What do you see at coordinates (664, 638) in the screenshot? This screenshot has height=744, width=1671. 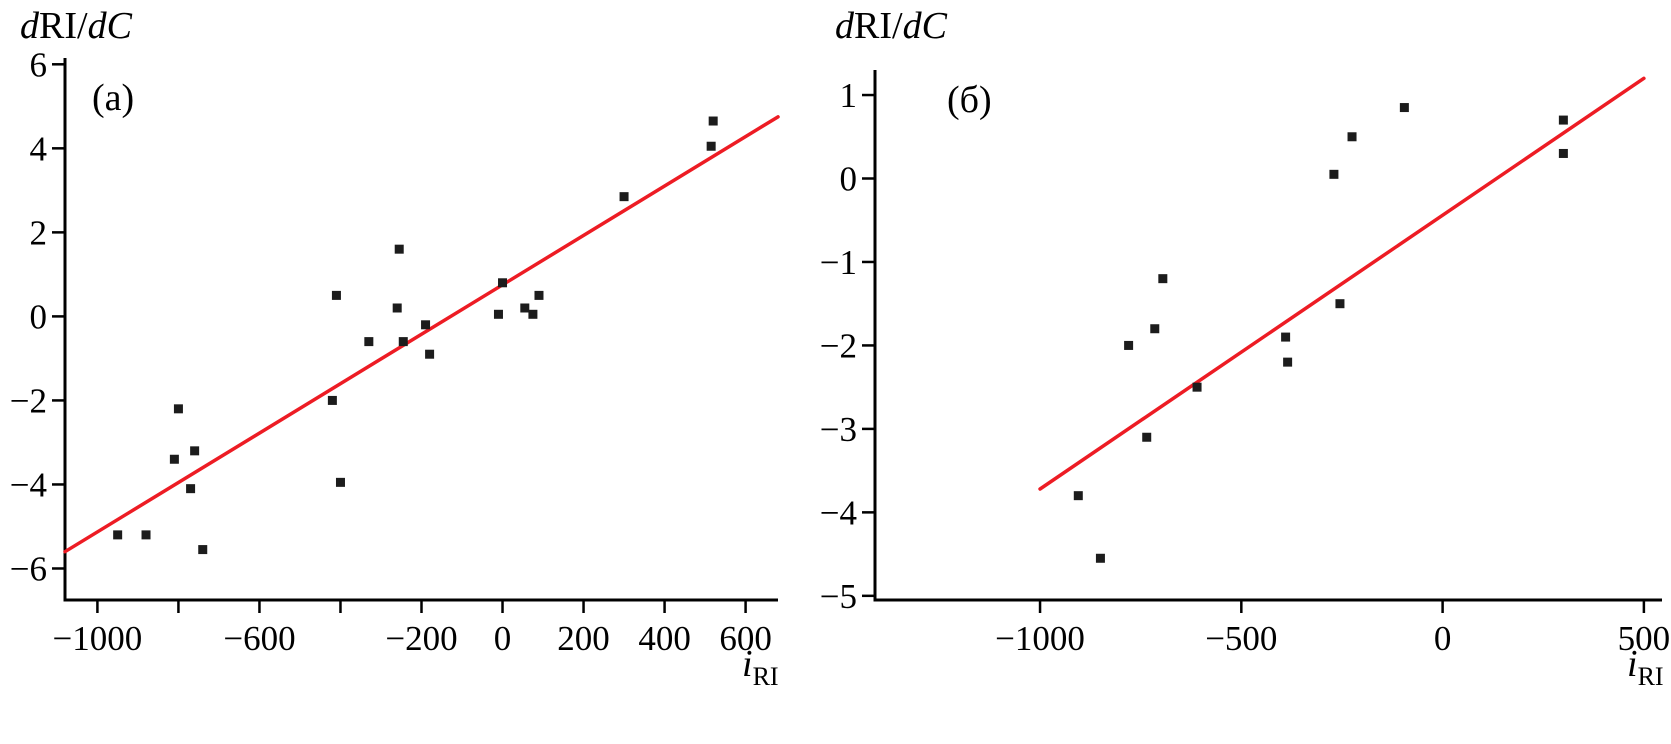 I see `x-tick-label: 400` at bounding box center [664, 638].